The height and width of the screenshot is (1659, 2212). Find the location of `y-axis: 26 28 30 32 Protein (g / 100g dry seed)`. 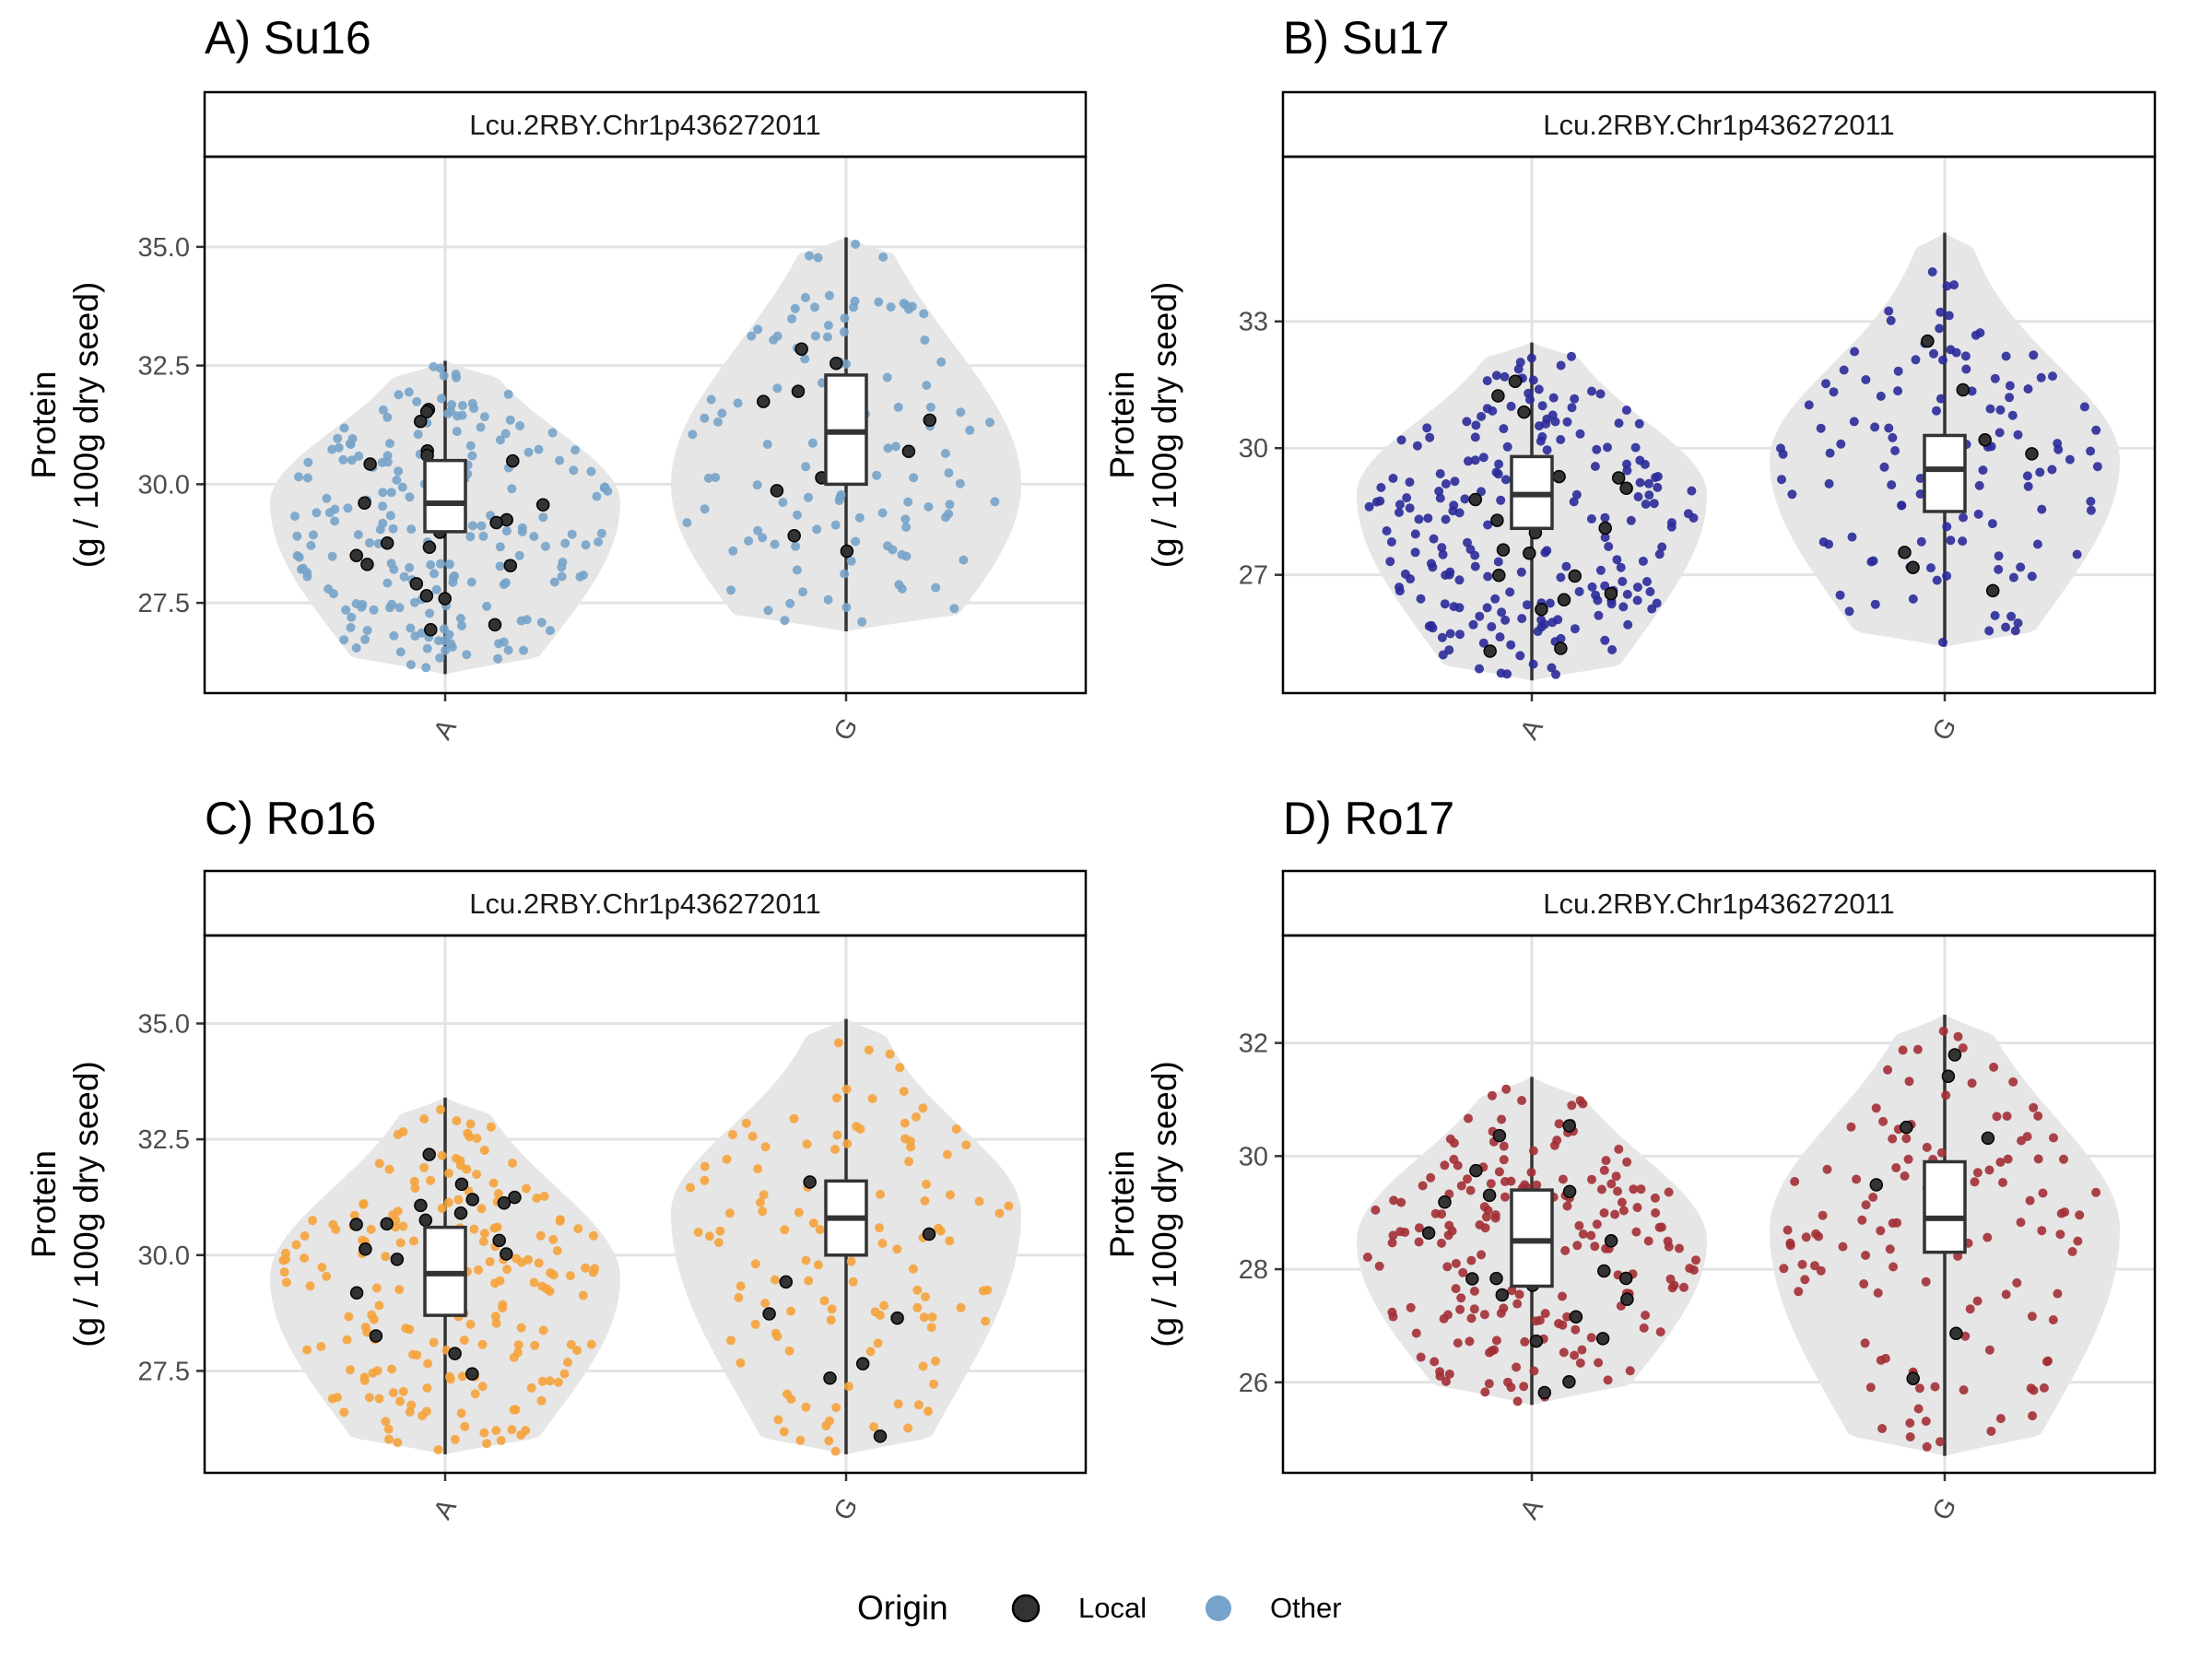

y-axis: 26 28 30 32 Protein (g / 100g dry seed) is located at coordinates (1193, 1214).